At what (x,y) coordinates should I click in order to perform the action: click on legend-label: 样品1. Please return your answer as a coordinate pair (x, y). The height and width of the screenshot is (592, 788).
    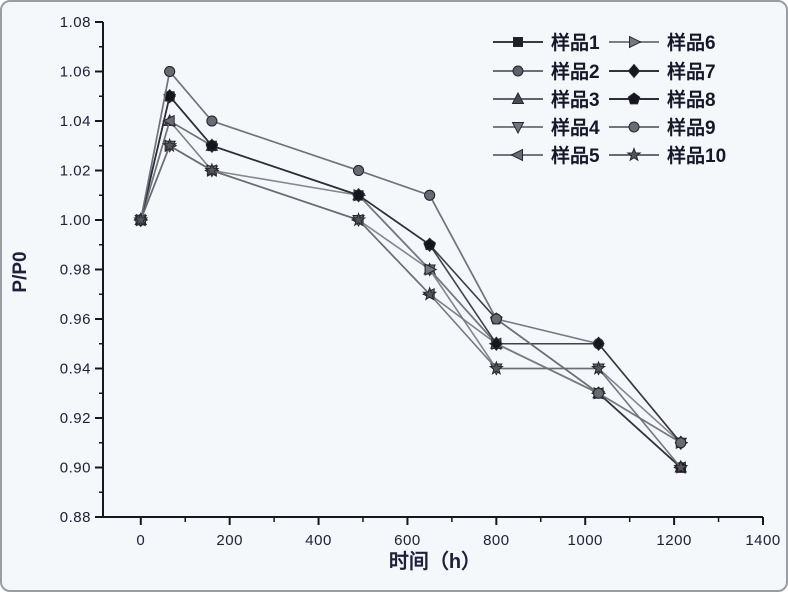
    Looking at the image, I should click on (575, 42).